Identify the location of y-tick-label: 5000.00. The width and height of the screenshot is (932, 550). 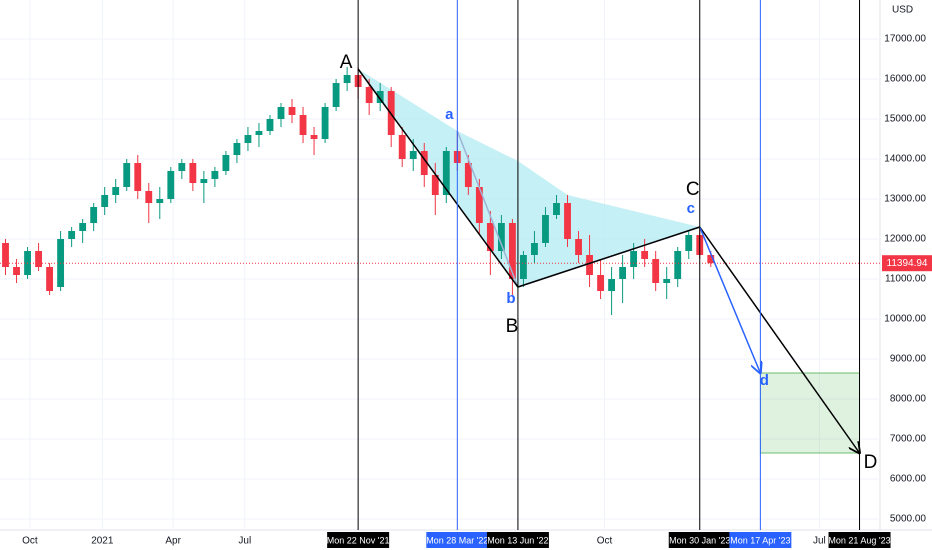
(908, 519).